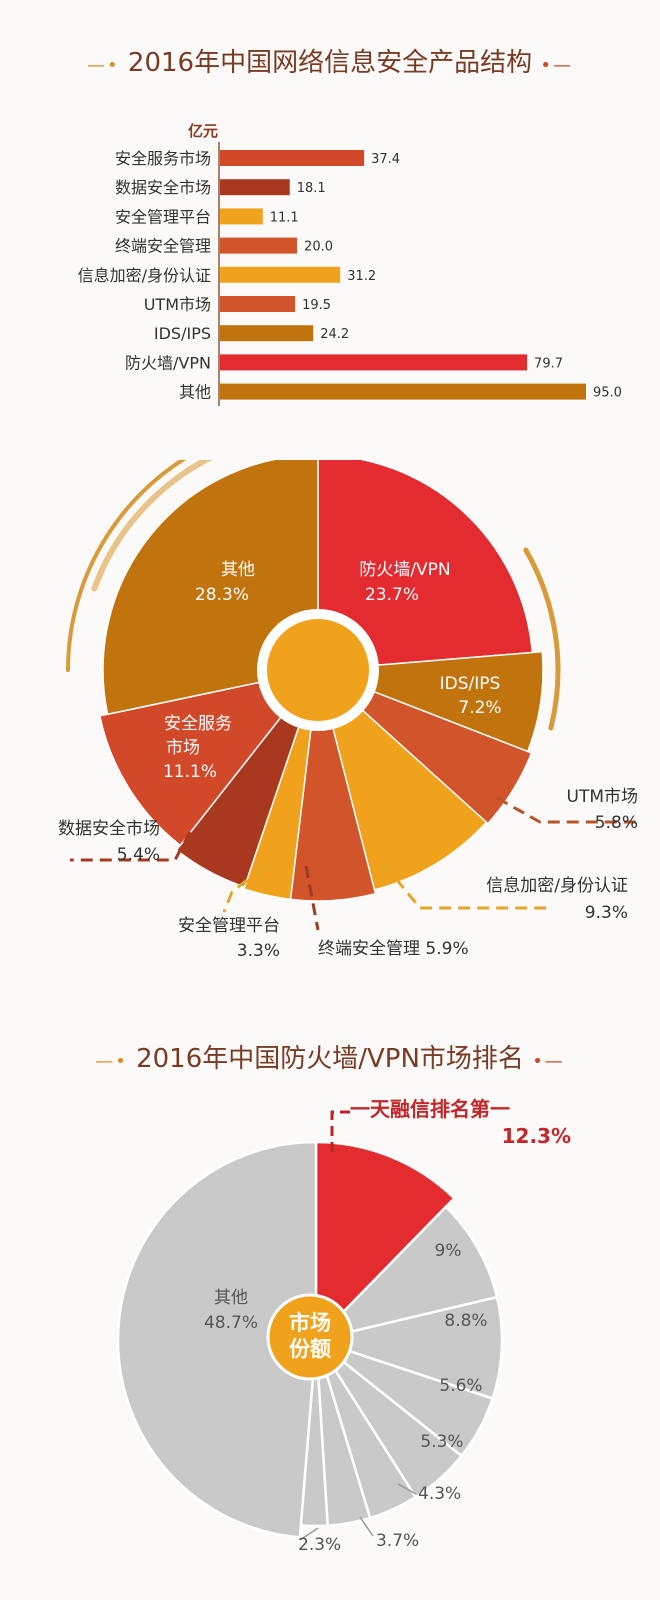 This screenshot has width=660, height=1600. I want to click on bar-category-label: 防火墙/VPN, so click(168, 362).